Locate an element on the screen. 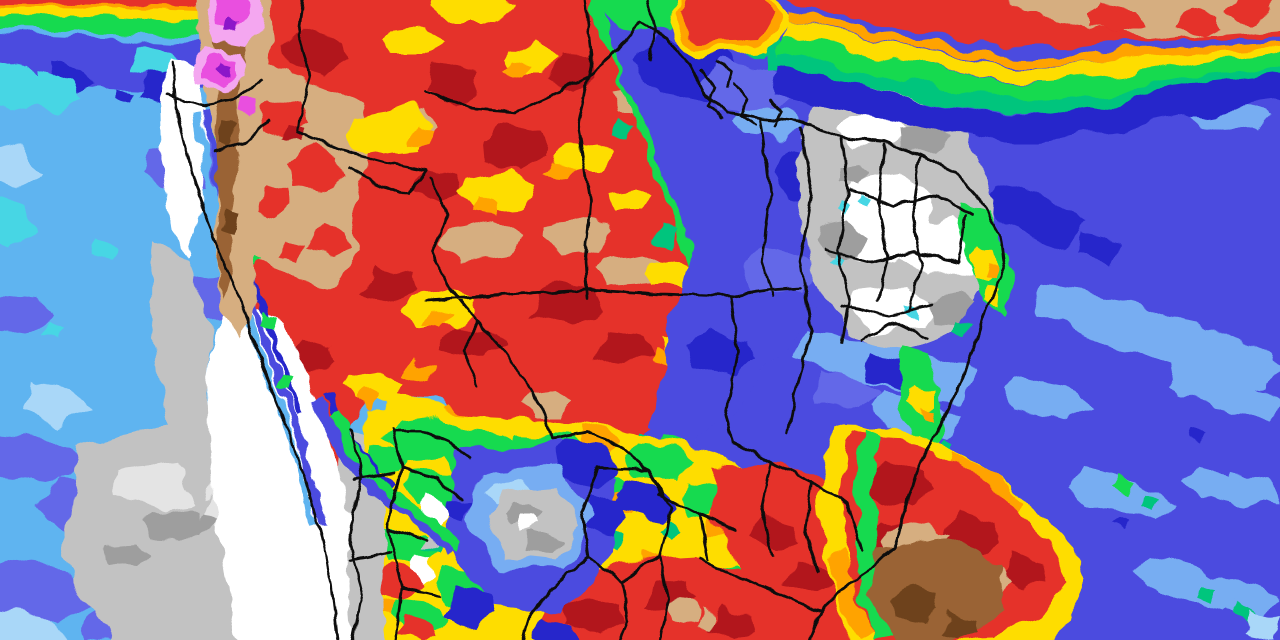 The width and height of the screenshot is (1280, 640). bolivia-navy-ring-bits is located at coordinates (557, 540).